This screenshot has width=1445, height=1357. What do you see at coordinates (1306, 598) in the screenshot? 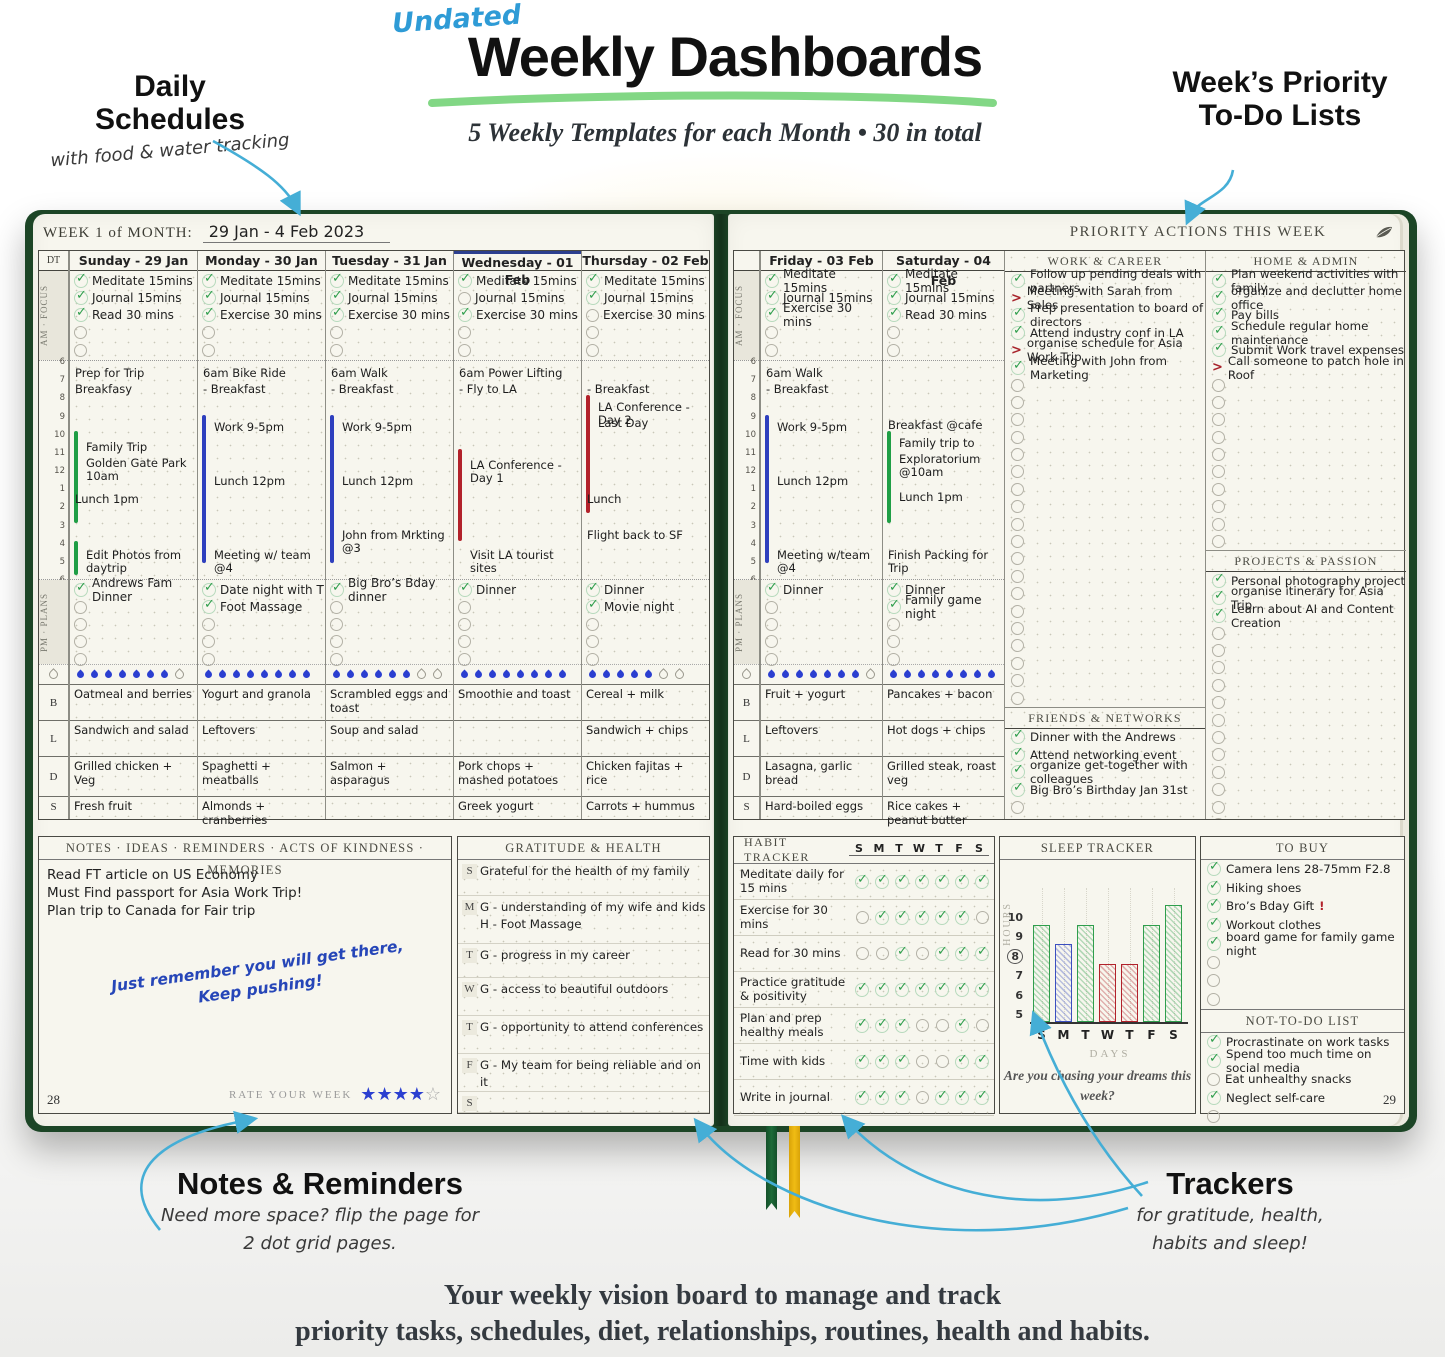
I see `list-item: organise itinerary for Asia Trip` at bounding box center [1306, 598].